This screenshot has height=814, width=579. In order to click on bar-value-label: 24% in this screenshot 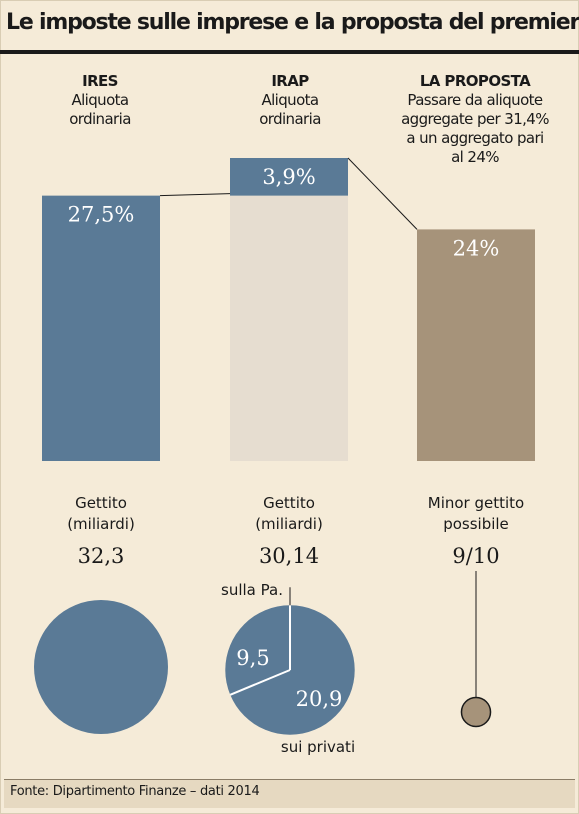, I will do `click(476, 248)`.